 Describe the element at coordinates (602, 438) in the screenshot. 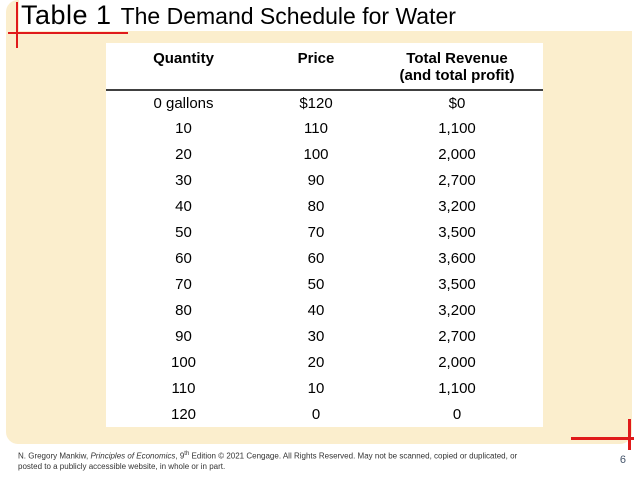

I see `crop-mark-bottom-horizontal` at that location.